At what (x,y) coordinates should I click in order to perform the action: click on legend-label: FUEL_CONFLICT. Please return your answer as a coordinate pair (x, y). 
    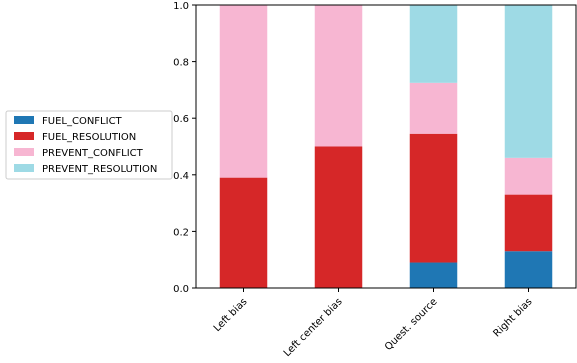
    Looking at the image, I should click on (82, 121).